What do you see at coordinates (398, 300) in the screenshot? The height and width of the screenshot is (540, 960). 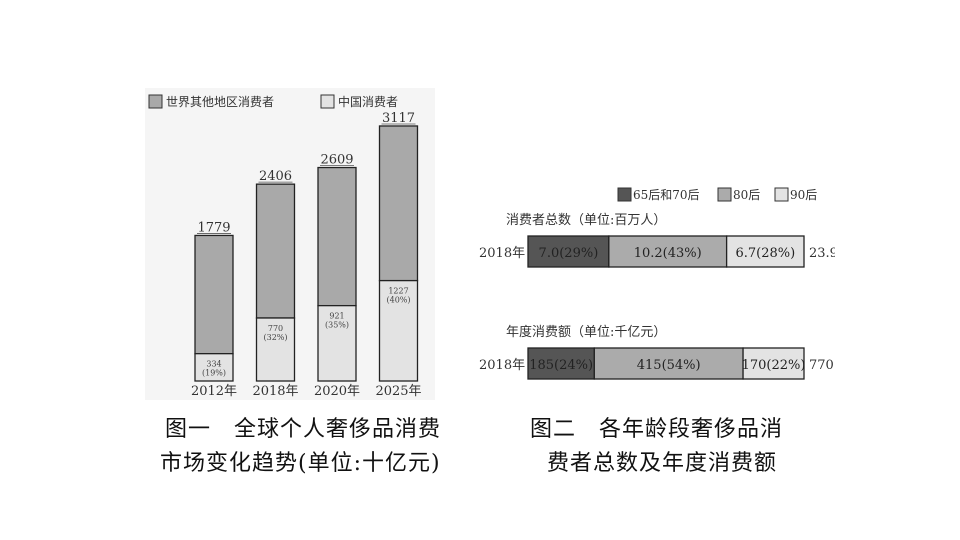 I see `china-share-2025年: (40%)` at bounding box center [398, 300].